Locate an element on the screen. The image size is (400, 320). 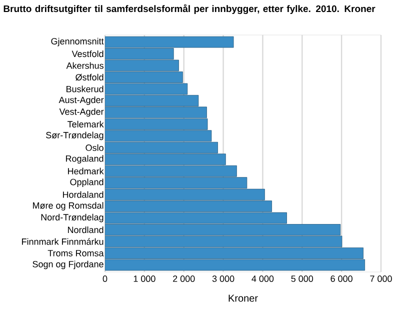
y-tick-label: Finnmark Finnmárku is located at coordinates (63, 241).